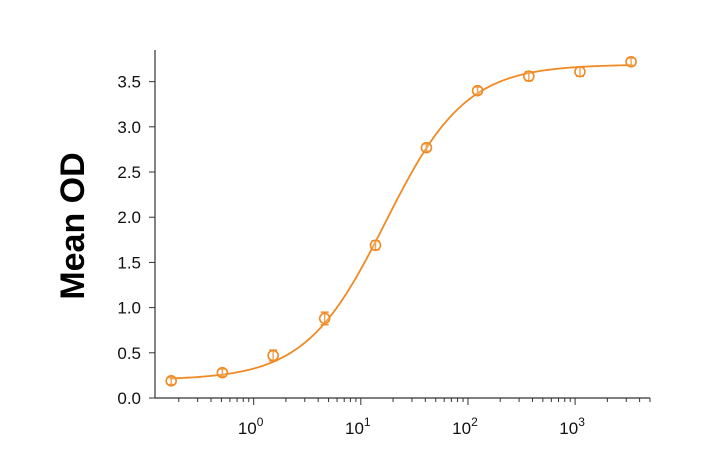  I want to click on y-tick-label: 3.5, so click(129, 82).